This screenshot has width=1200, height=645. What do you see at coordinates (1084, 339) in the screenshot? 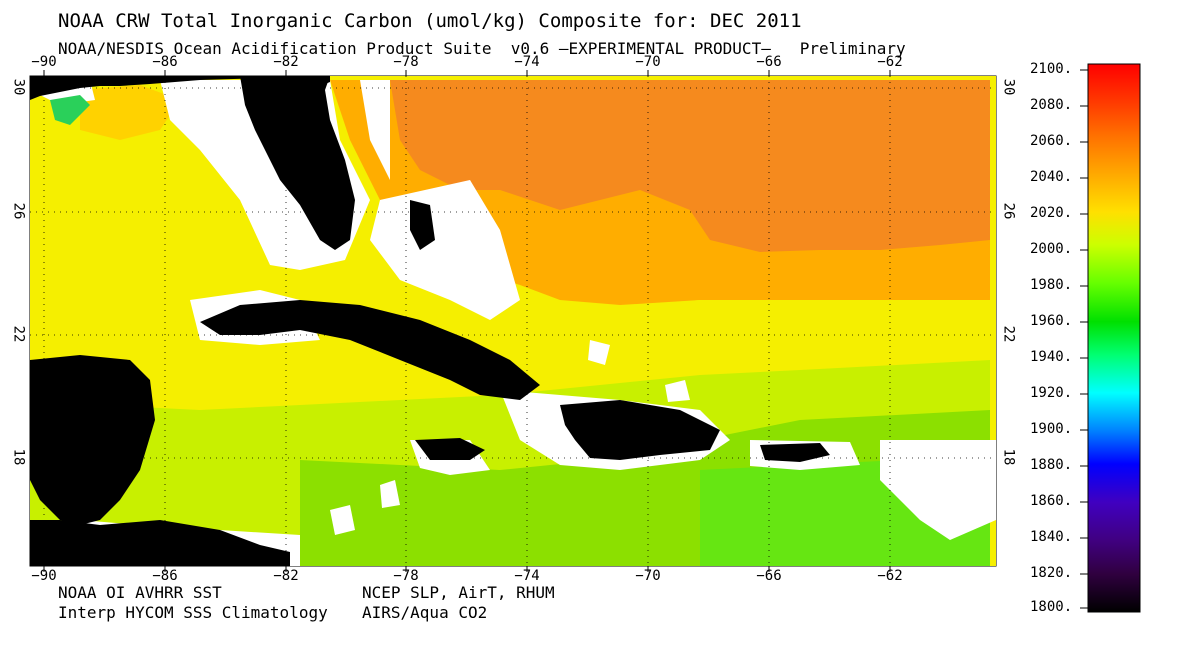
I see `colorbar-ticks` at bounding box center [1084, 339].